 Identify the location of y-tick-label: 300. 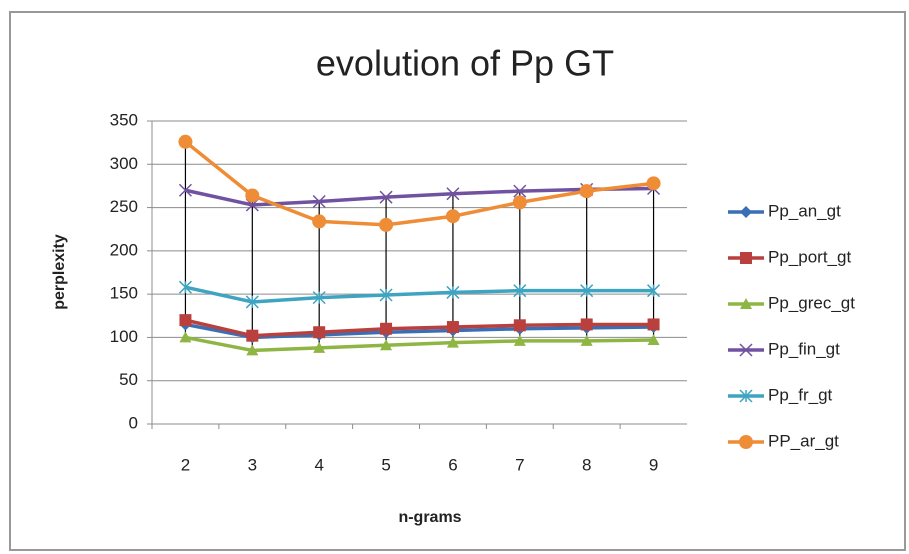
(124, 163).